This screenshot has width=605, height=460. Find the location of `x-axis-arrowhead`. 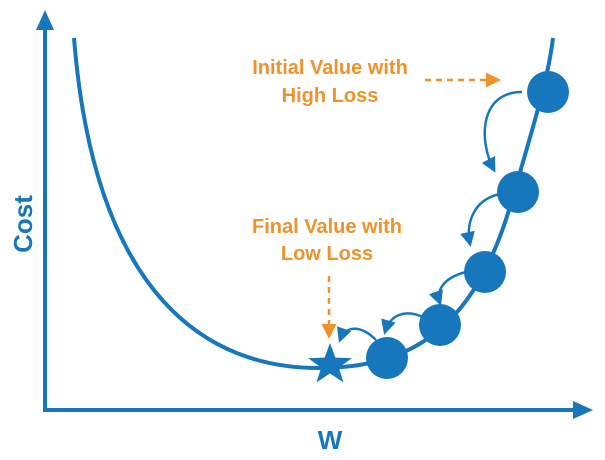

x-axis-arrowhead is located at coordinates (583, 410).